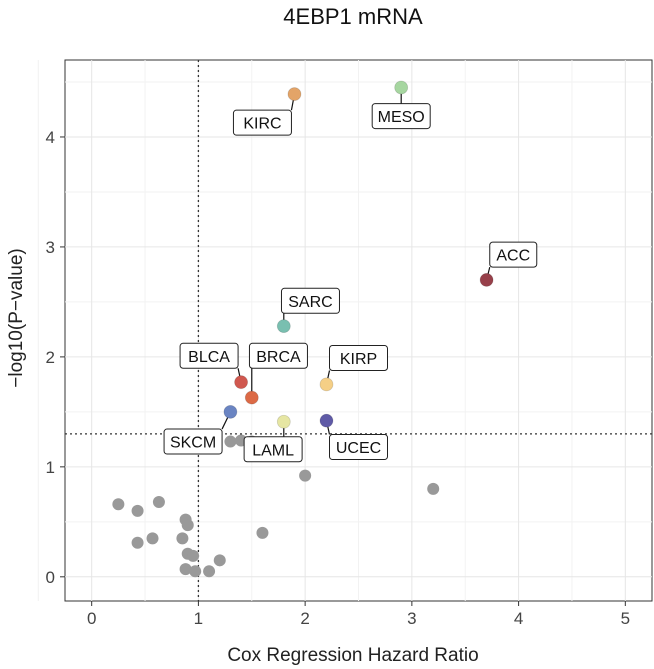 Image resolution: width=654 pixels, height=669 pixels. I want to click on y-axis-ticks: 0 1 2 3 4, so click(55, 357).